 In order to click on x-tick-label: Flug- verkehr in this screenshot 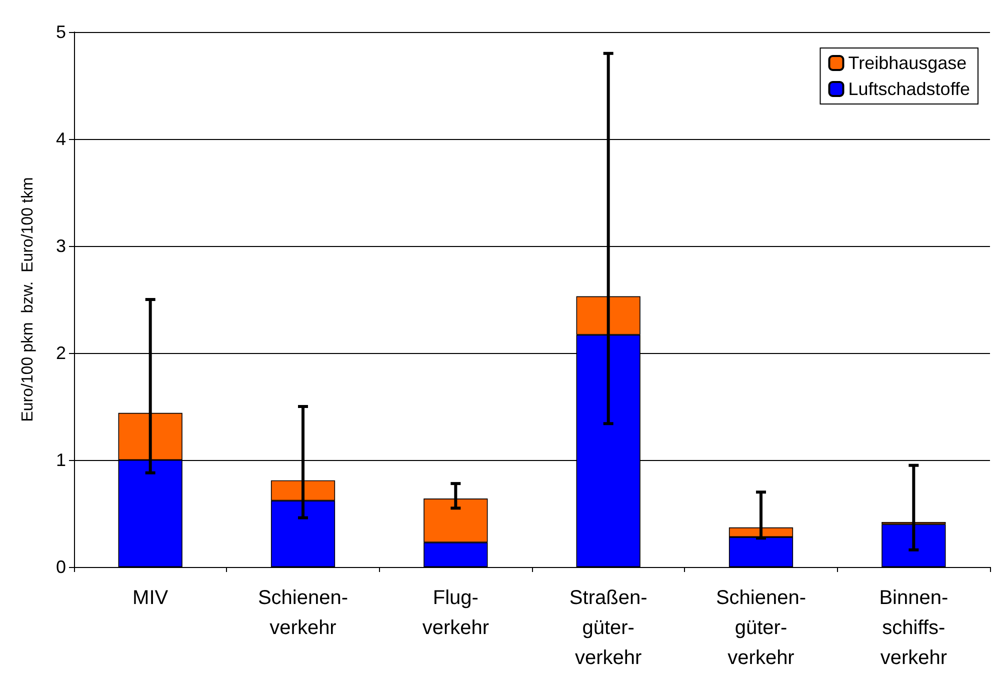, I will do `click(456, 613)`.